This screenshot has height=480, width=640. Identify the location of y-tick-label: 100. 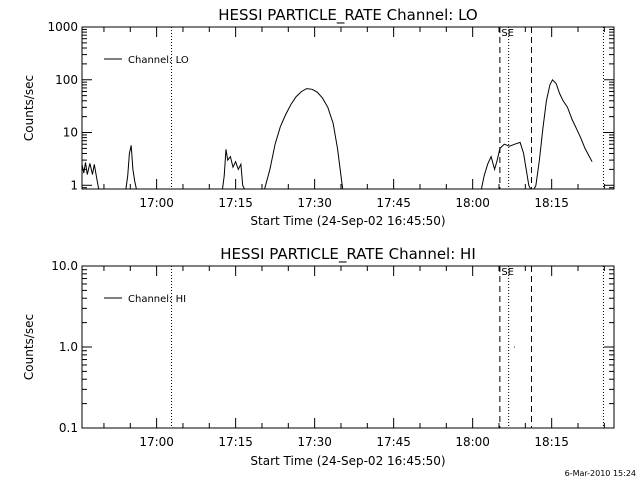
(66, 80).